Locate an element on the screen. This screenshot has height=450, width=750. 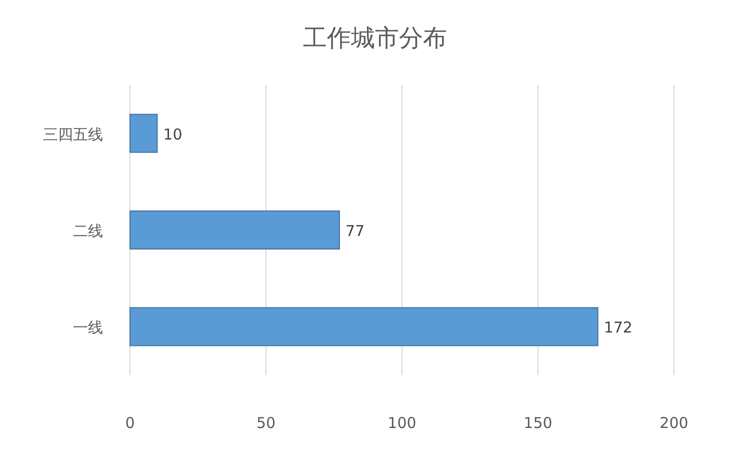
x-tick-label: 50 is located at coordinates (266, 423).